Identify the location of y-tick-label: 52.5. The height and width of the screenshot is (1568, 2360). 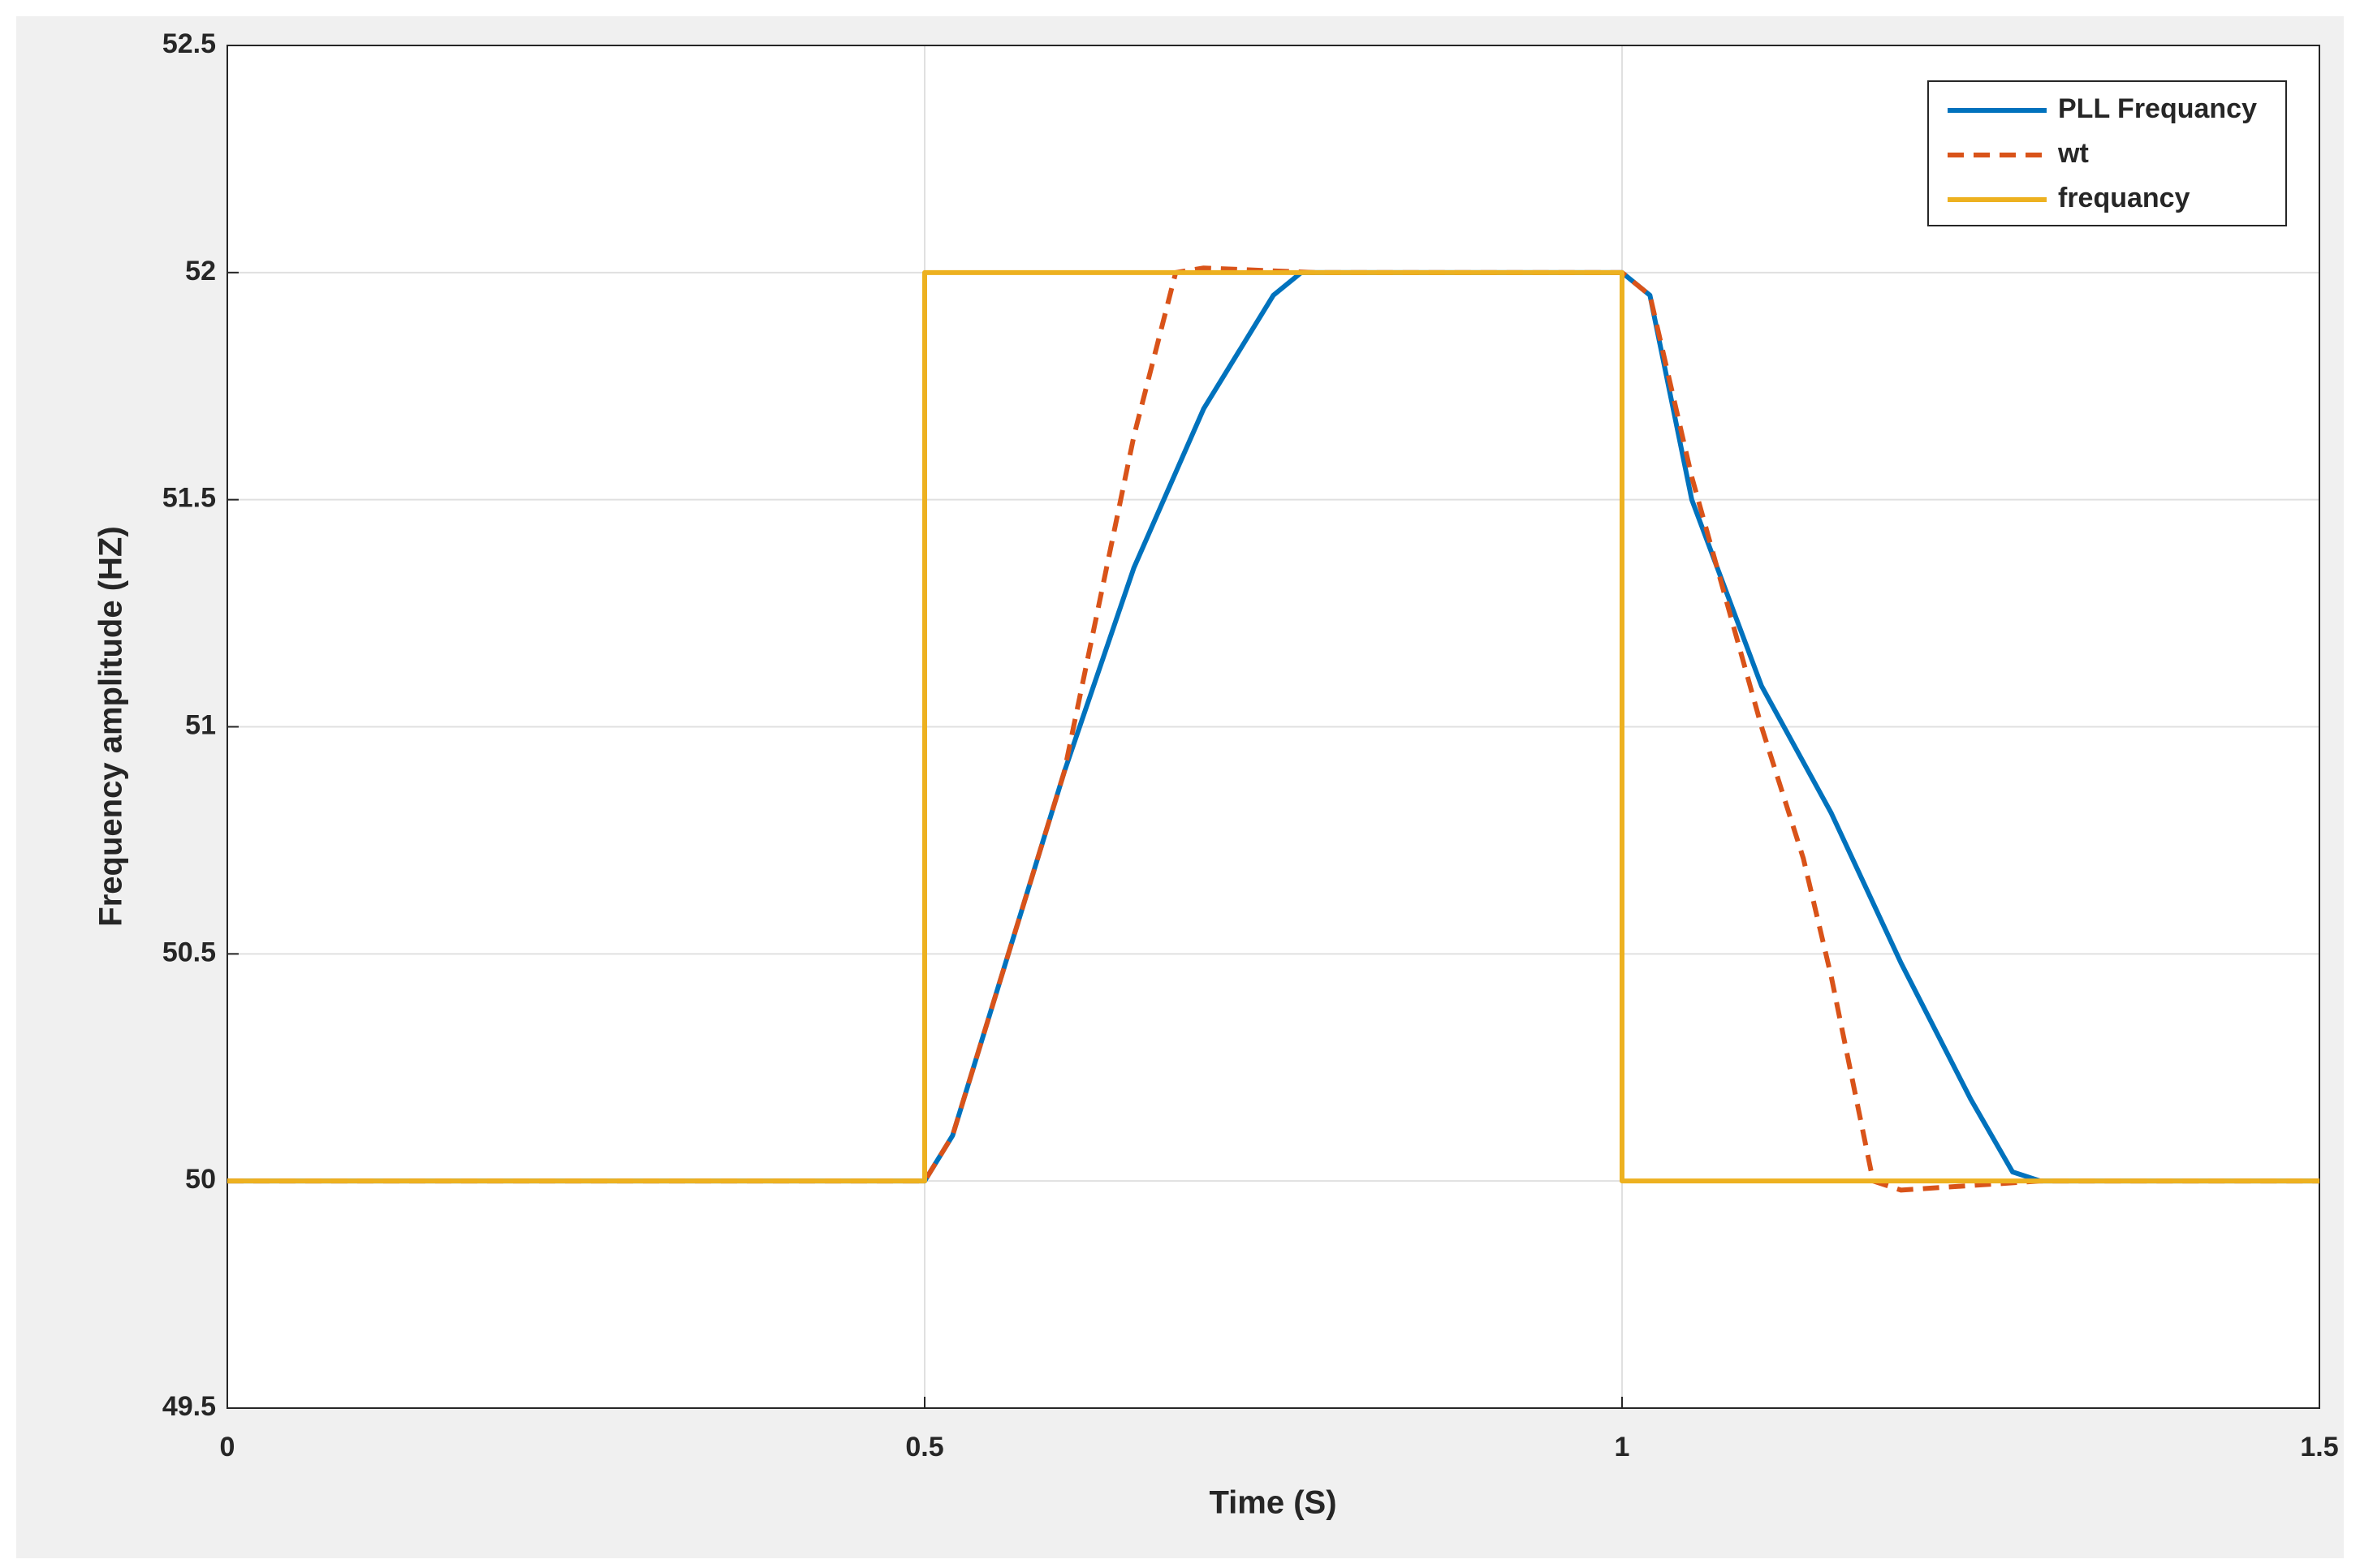
(189, 44).